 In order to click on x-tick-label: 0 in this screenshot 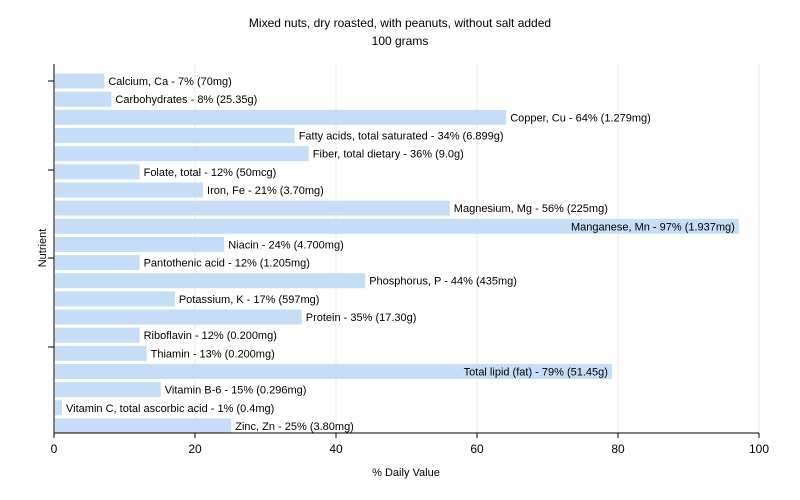, I will do `click(54, 449)`.